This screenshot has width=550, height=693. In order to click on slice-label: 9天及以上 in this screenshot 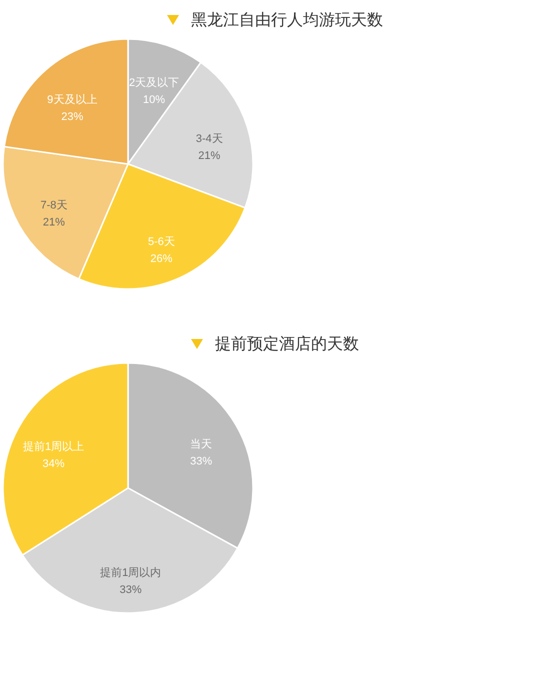, I will do `click(72, 99)`.